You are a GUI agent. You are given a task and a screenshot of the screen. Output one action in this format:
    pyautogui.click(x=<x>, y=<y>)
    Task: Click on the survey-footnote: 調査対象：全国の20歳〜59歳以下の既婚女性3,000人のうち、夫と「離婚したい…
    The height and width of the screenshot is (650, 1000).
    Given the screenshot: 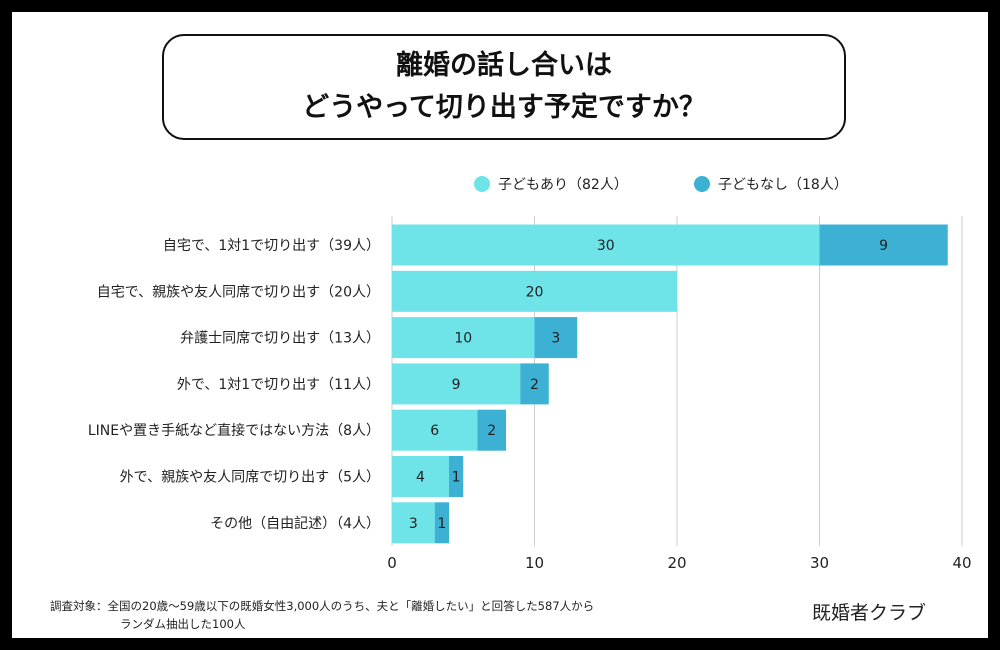 What is the action you would take?
    pyautogui.click(x=322, y=615)
    